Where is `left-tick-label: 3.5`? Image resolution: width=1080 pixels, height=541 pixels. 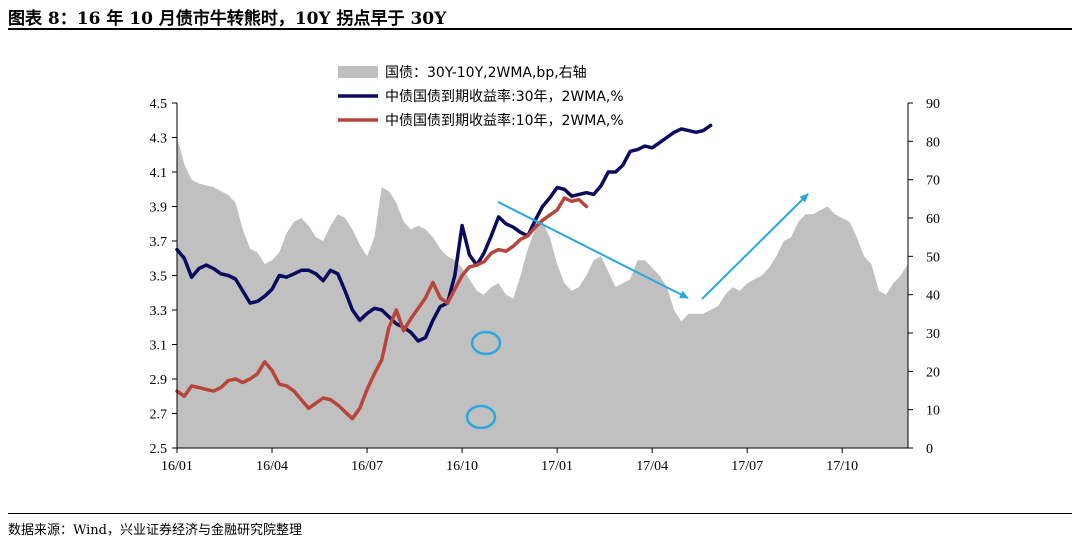
left-tick-label: 3.5 is located at coordinates (159, 277).